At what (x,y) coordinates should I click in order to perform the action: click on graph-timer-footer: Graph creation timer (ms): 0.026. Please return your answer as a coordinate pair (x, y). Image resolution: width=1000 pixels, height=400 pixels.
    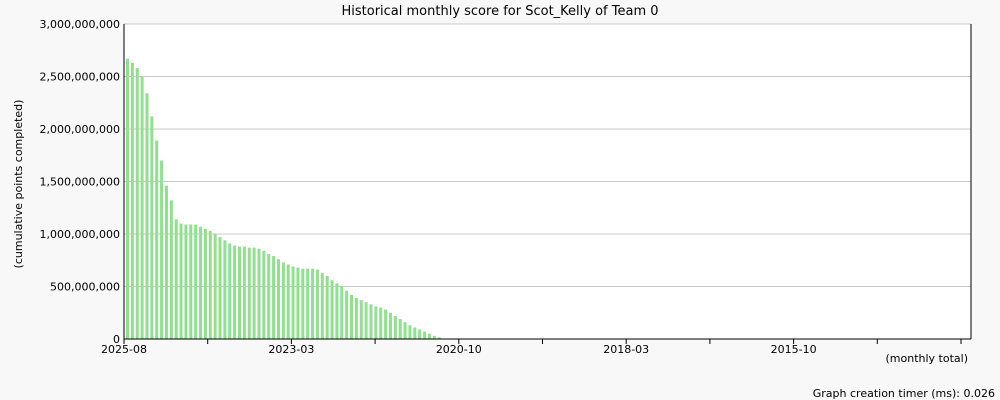
    Looking at the image, I should click on (904, 393).